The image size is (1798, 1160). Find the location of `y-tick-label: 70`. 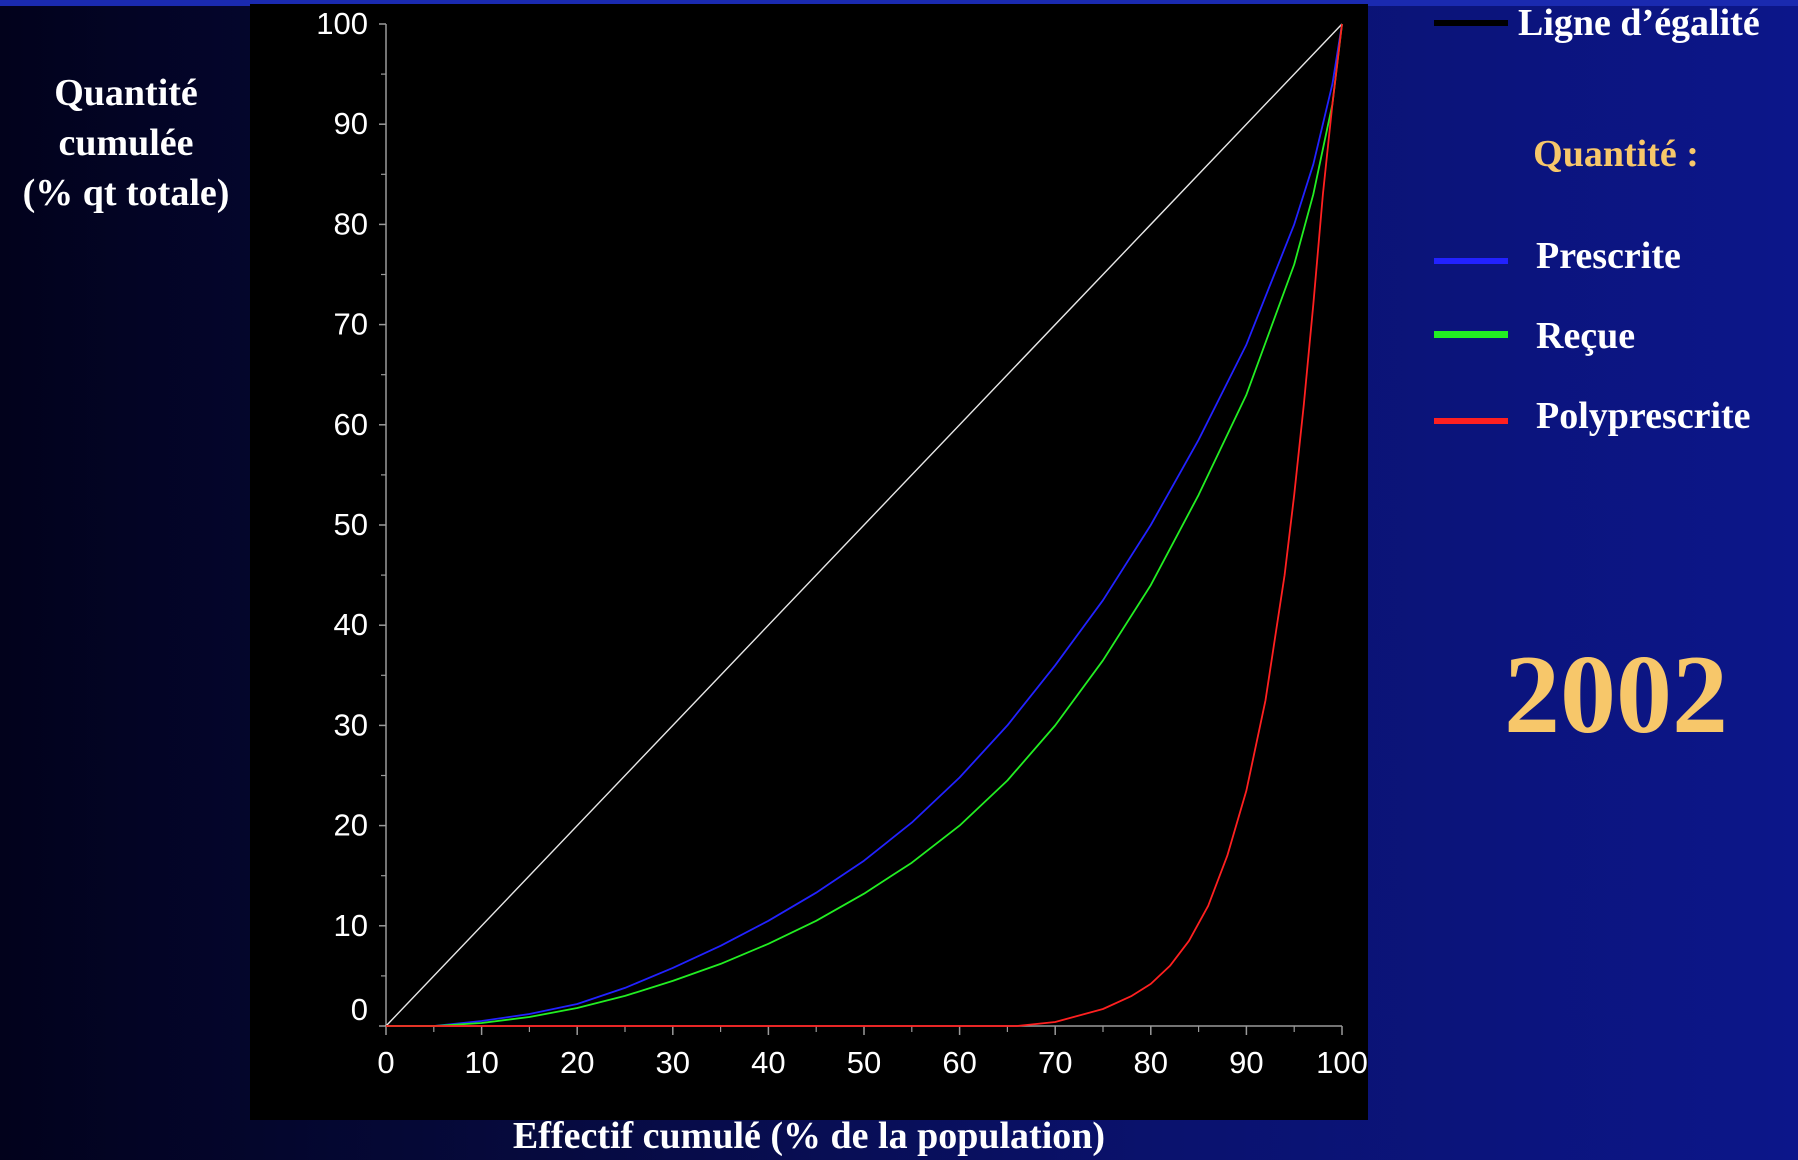

y-tick-label: 70 is located at coordinates (351, 324).